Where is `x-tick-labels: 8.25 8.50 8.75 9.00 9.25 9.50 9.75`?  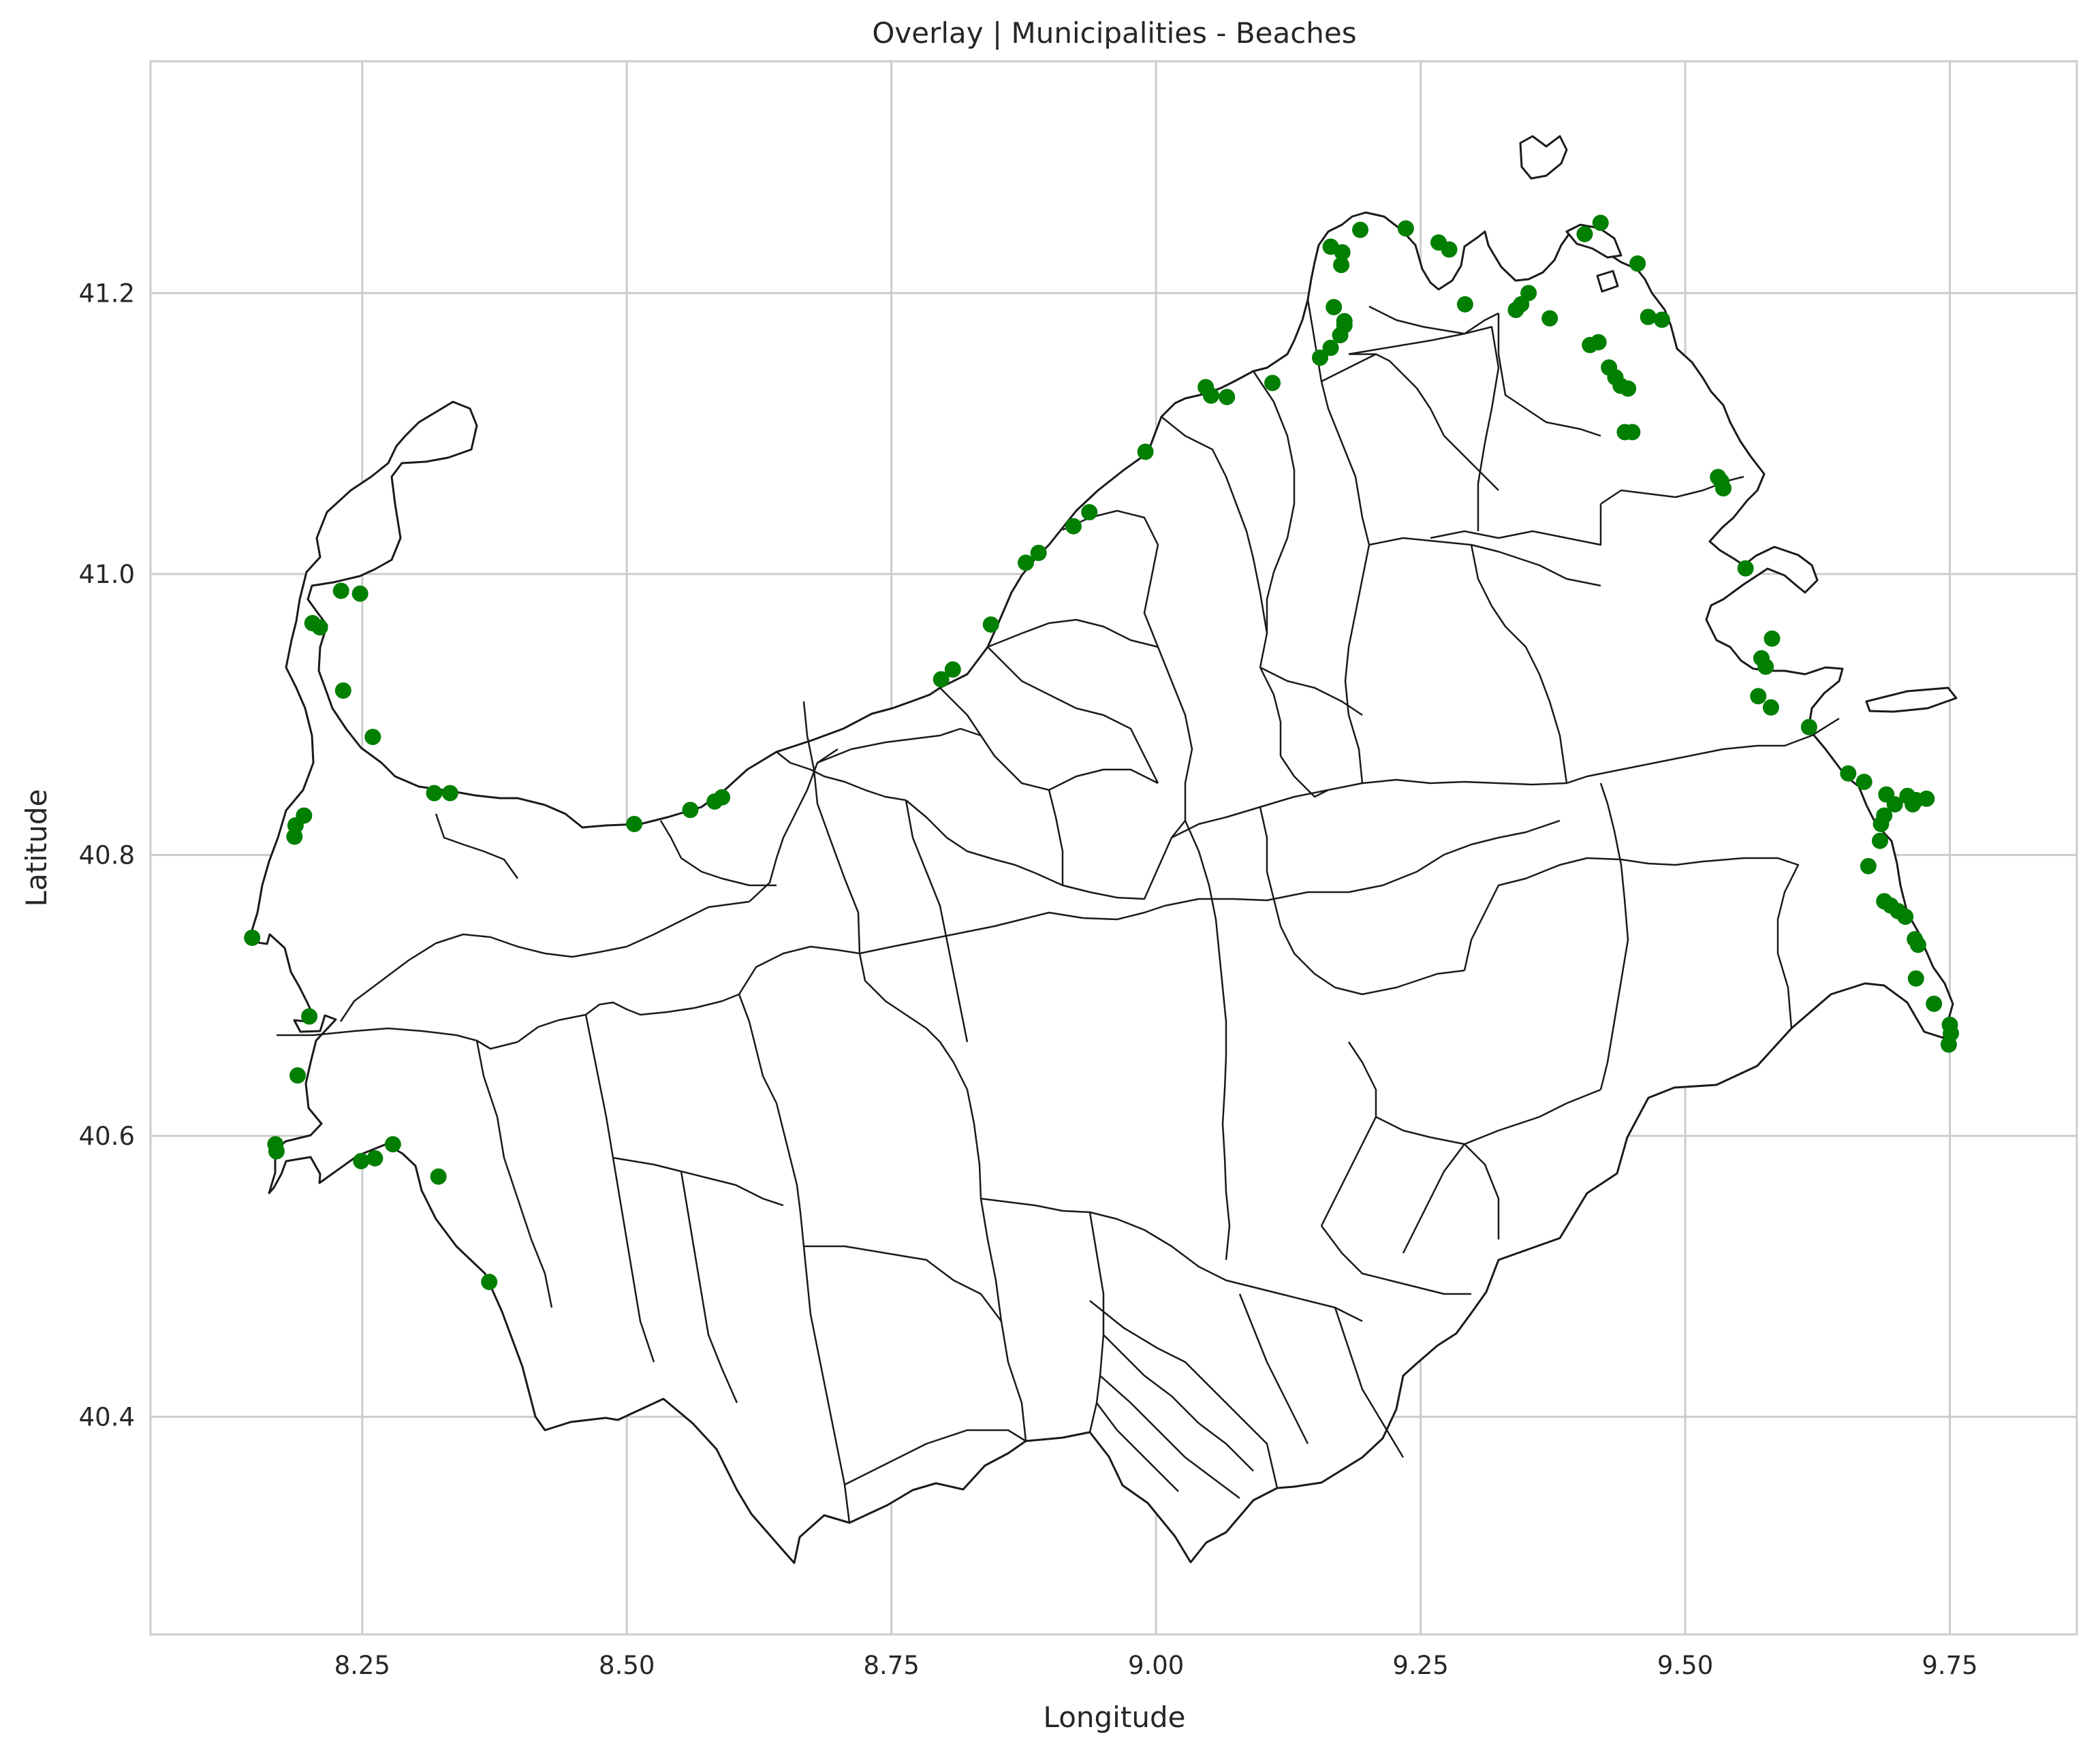
x-tick-labels: 8.25 8.50 8.75 9.00 9.25 9.50 9.75 is located at coordinates (1156, 1665).